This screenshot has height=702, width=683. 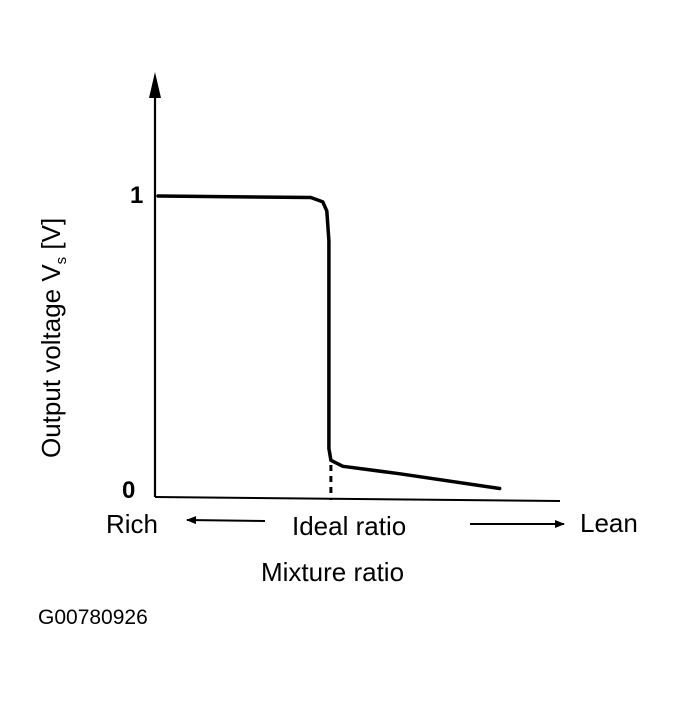 What do you see at coordinates (132, 524) in the screenshot?
I see `x-annotation-rich: Rich` at bounding box center [132, 524].